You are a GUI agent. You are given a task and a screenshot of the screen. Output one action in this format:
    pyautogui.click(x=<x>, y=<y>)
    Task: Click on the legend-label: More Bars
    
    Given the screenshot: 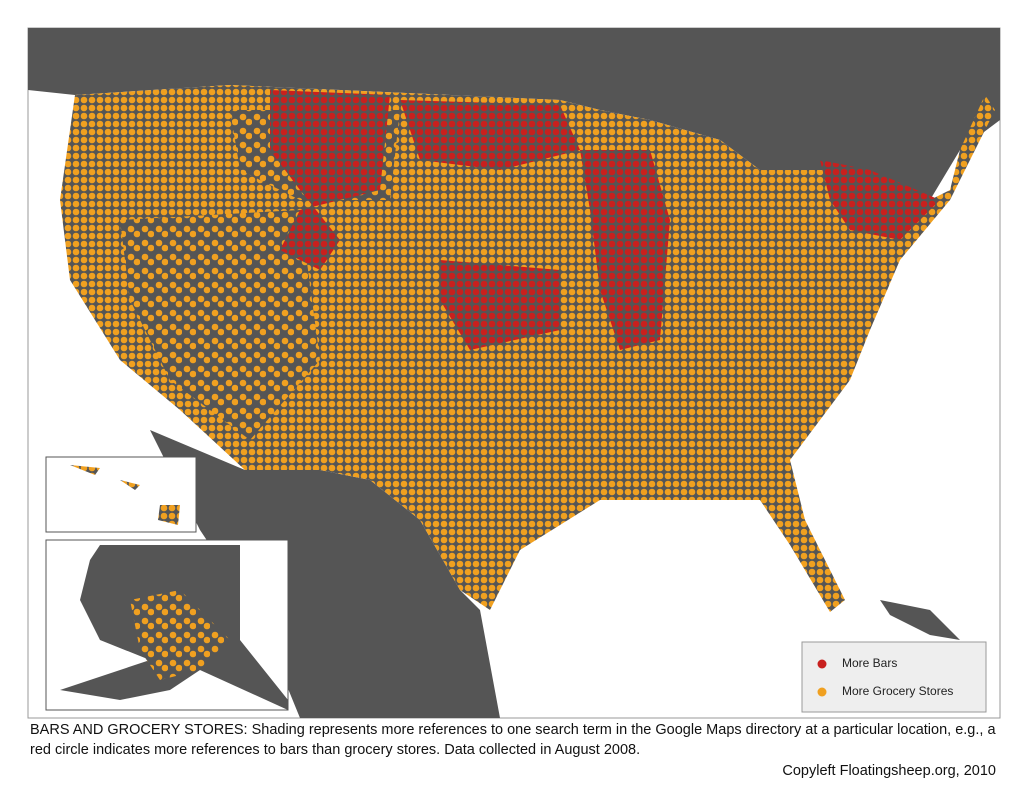 What is the action you would take?
    pyautogui.click(x=869, y=663)
    